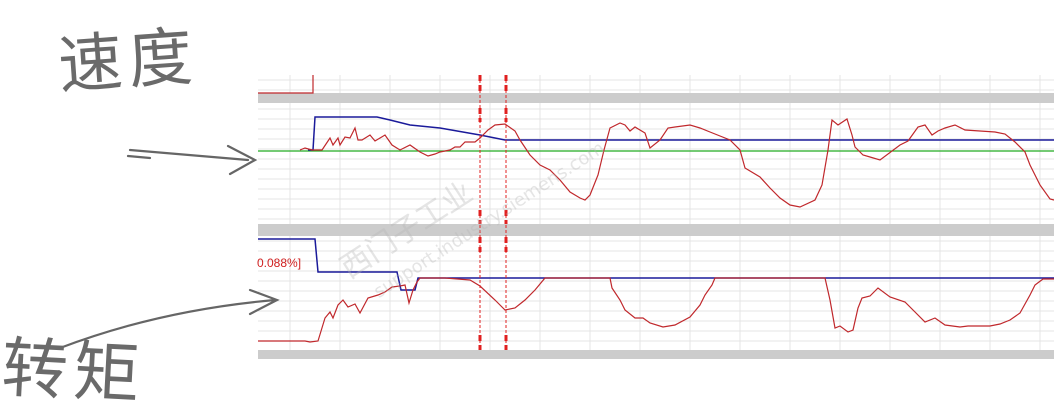 The width and height of the screenshot is (1054, 410). I want to click on speed-arrow-icon, so click(192, 160).